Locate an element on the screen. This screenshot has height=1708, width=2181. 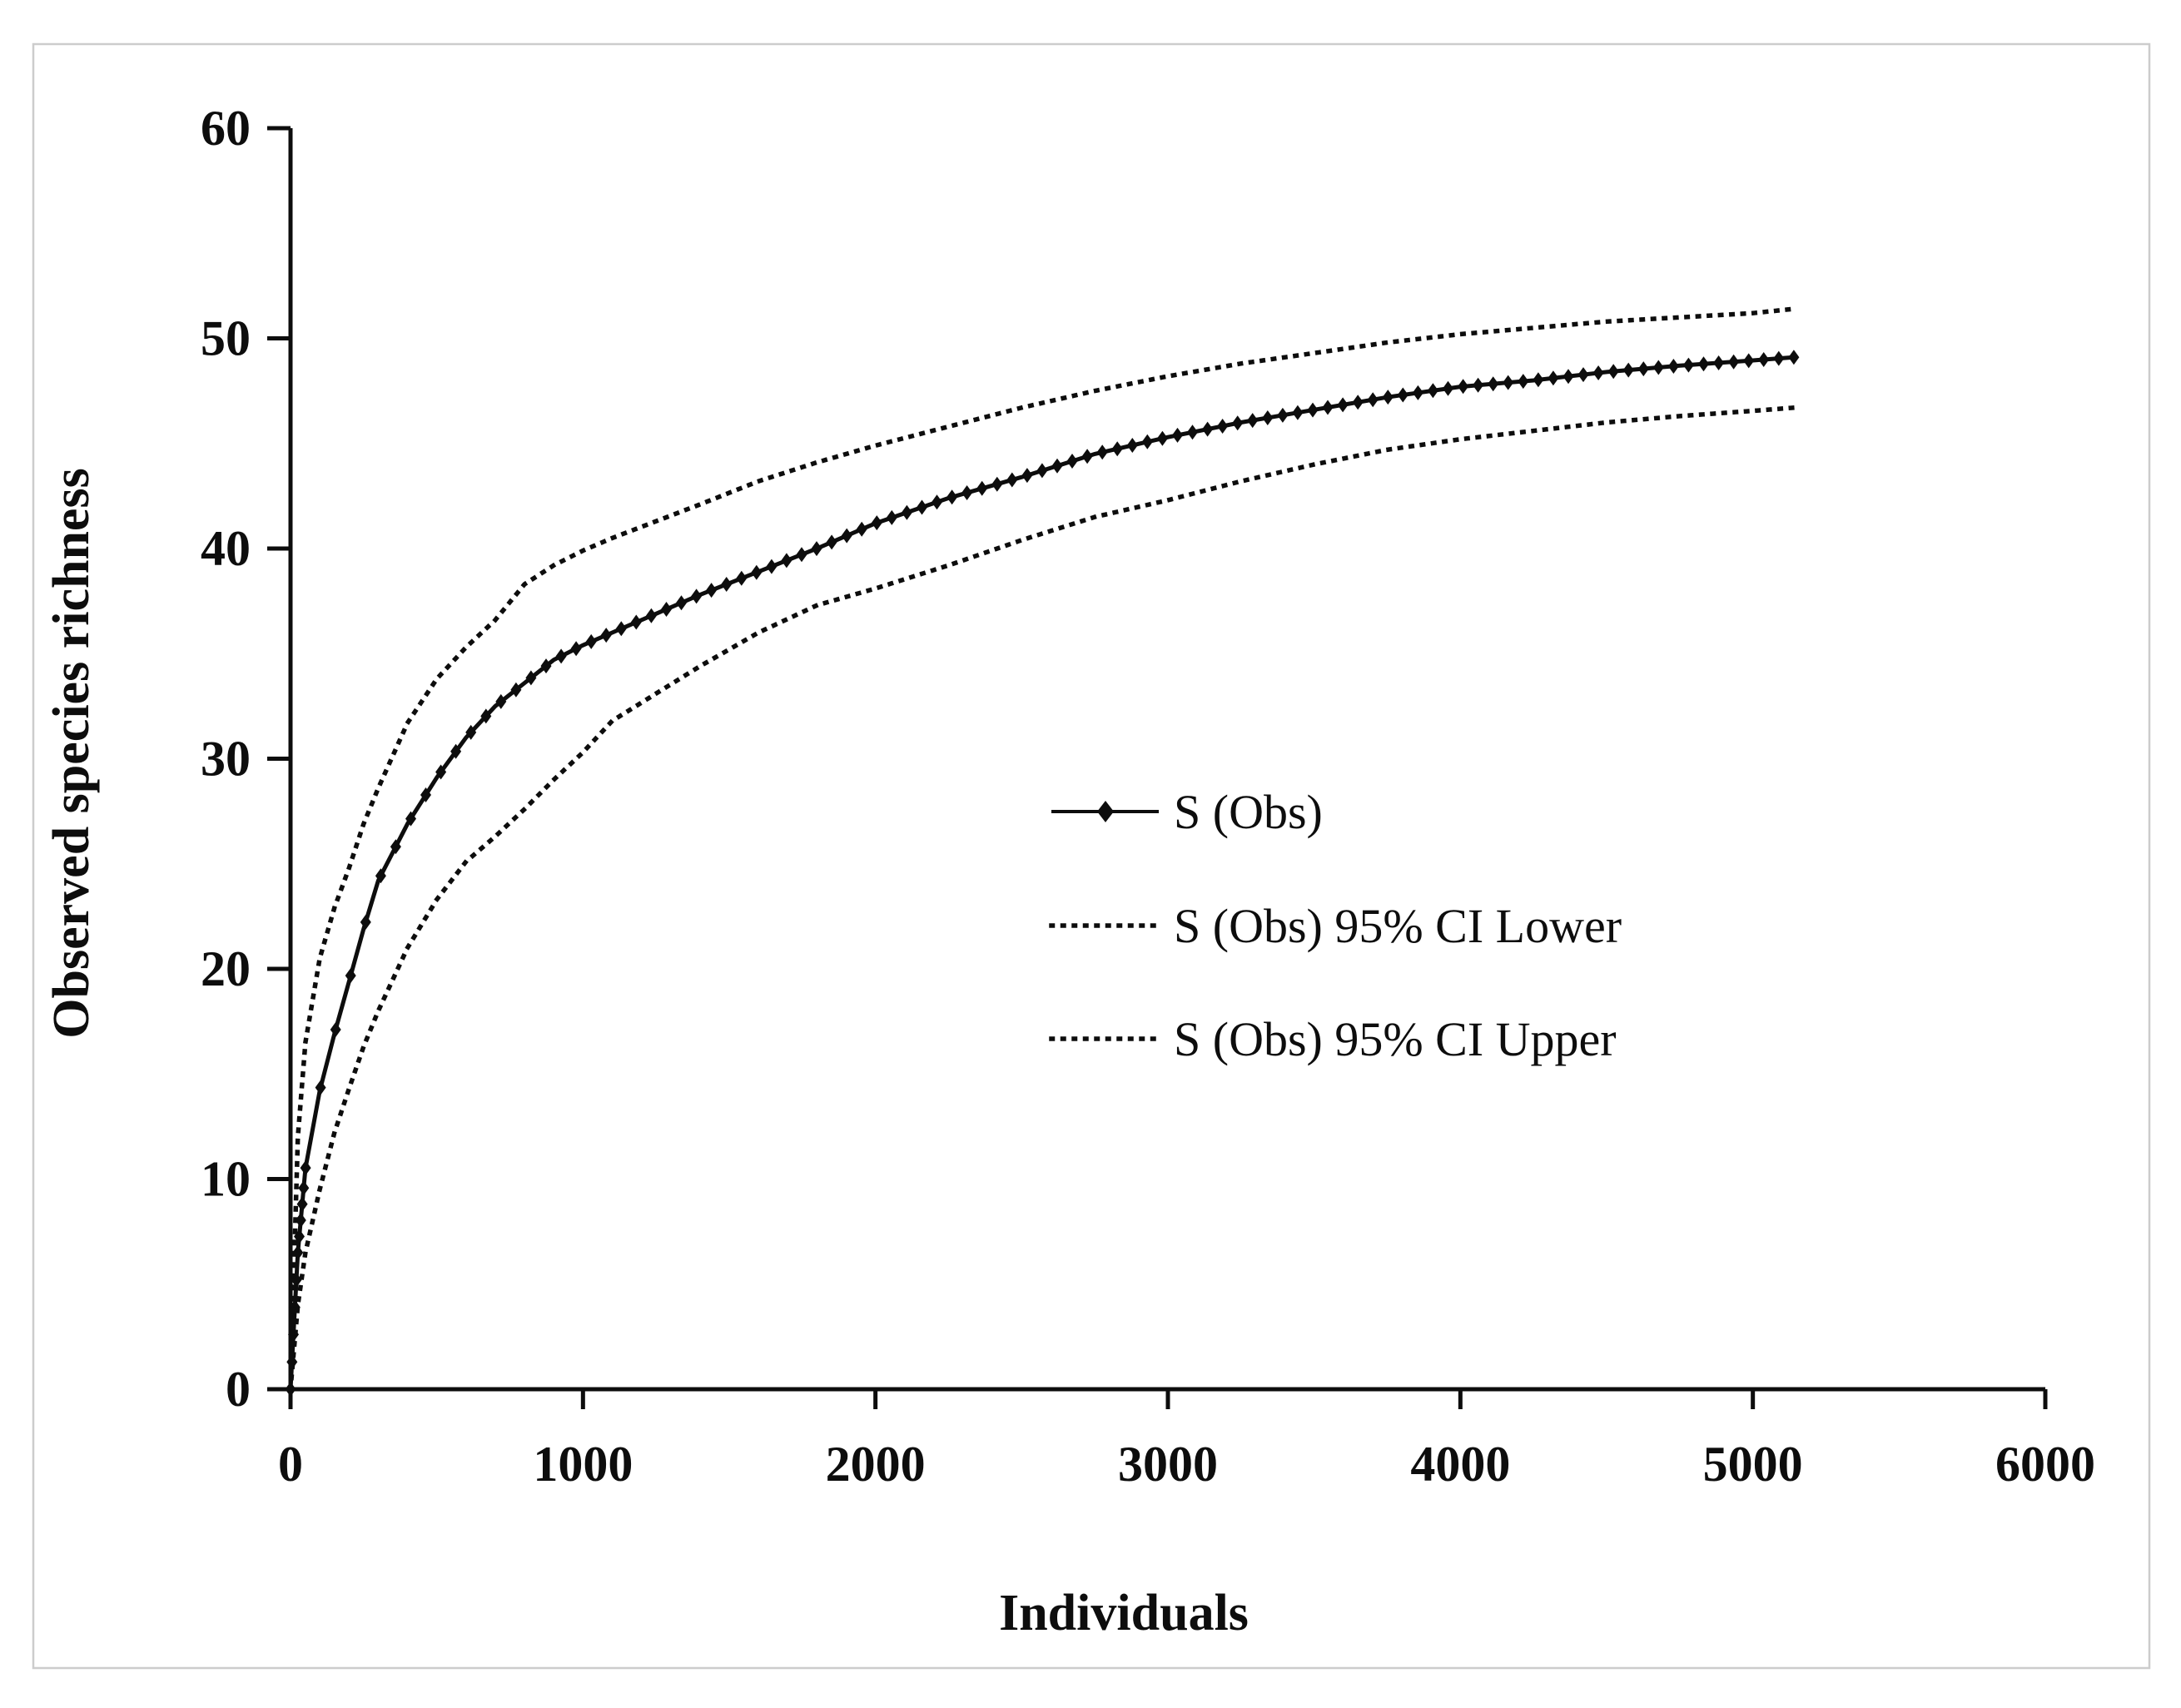
legend-diamond-icon is located at coordinates (1105, 811).